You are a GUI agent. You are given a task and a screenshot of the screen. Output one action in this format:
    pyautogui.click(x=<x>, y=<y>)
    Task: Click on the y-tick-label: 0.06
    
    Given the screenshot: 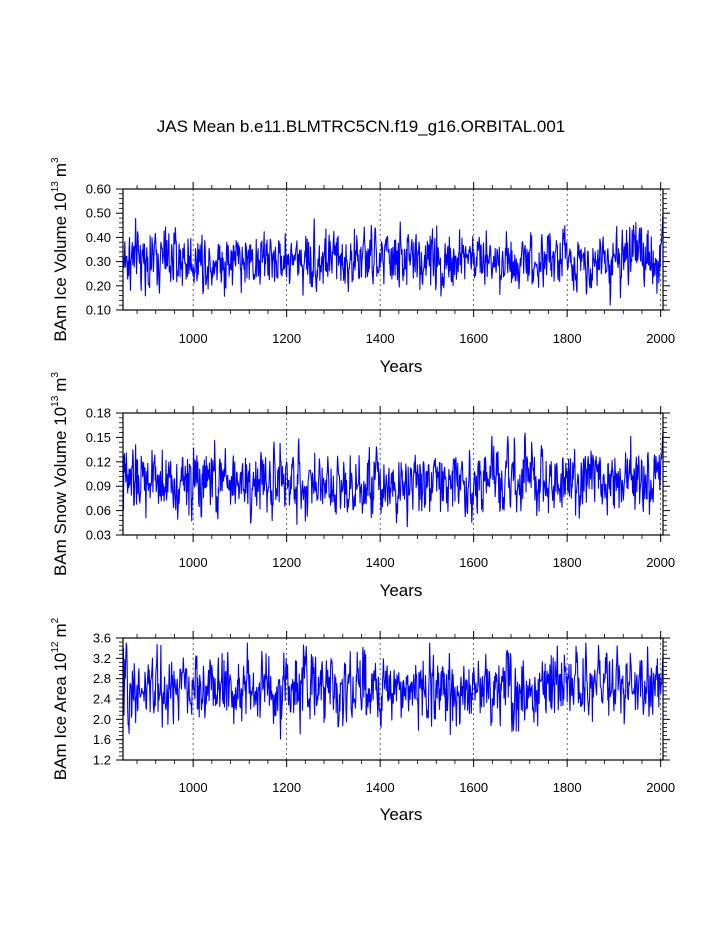 What is the action you would take?
    pyautogui.click(x=98, y=510)
    